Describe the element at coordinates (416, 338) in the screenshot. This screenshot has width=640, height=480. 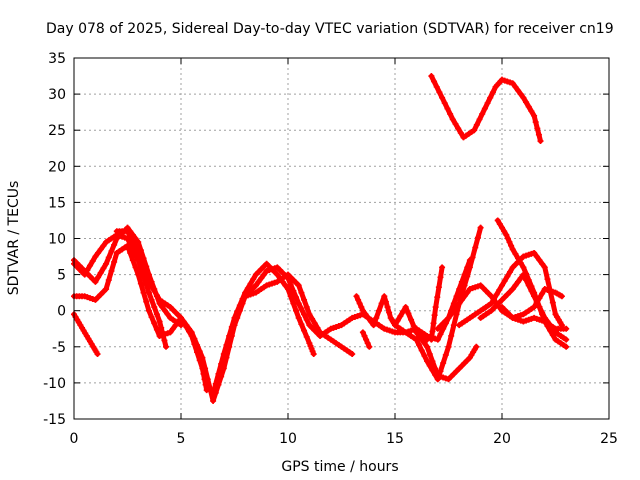
I see `series-track-j` at that location.